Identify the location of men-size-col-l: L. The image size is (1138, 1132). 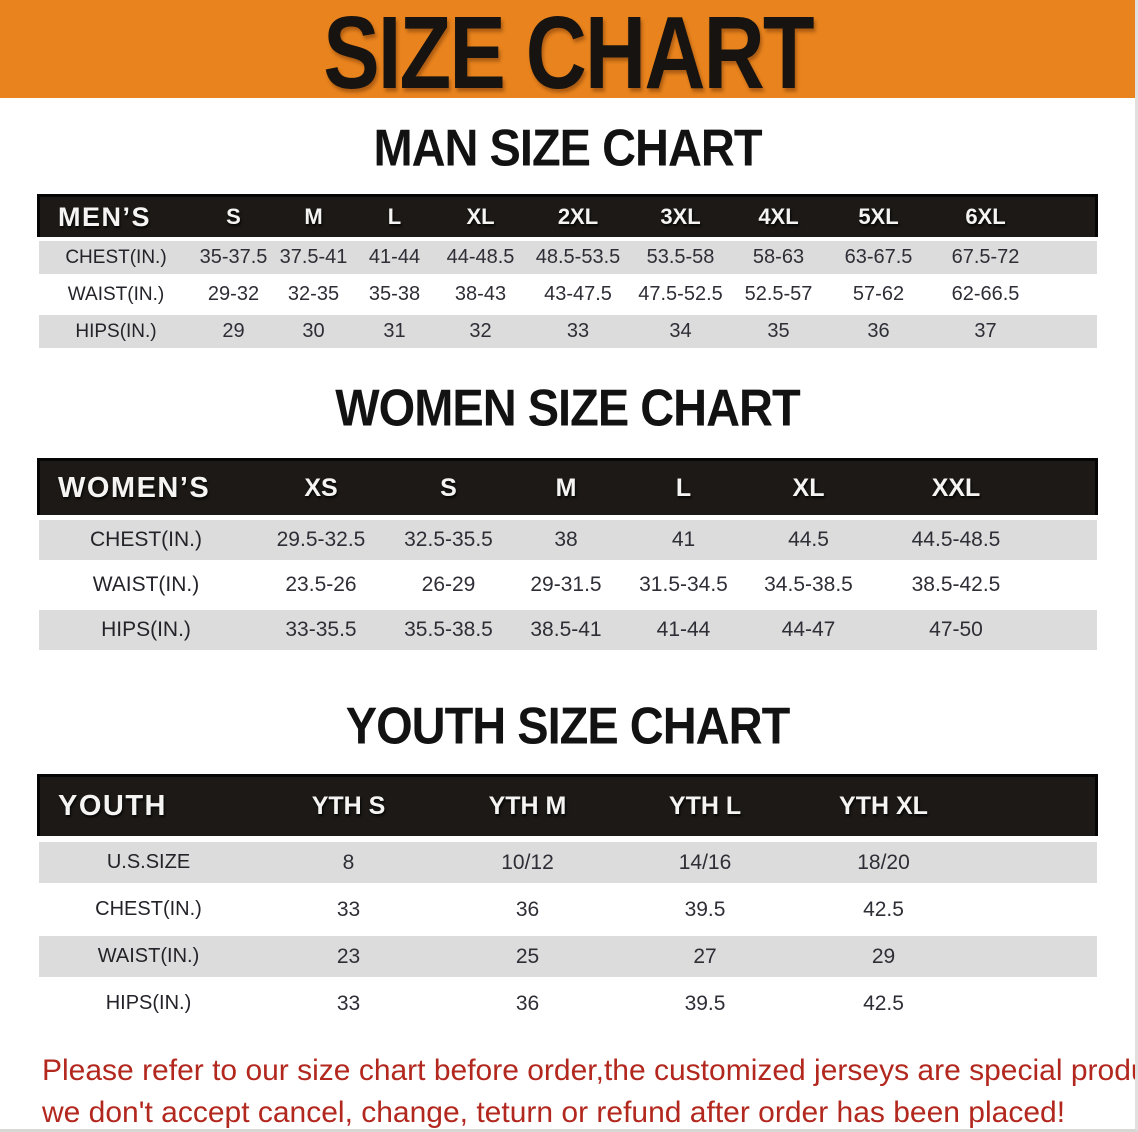
(394, 217).